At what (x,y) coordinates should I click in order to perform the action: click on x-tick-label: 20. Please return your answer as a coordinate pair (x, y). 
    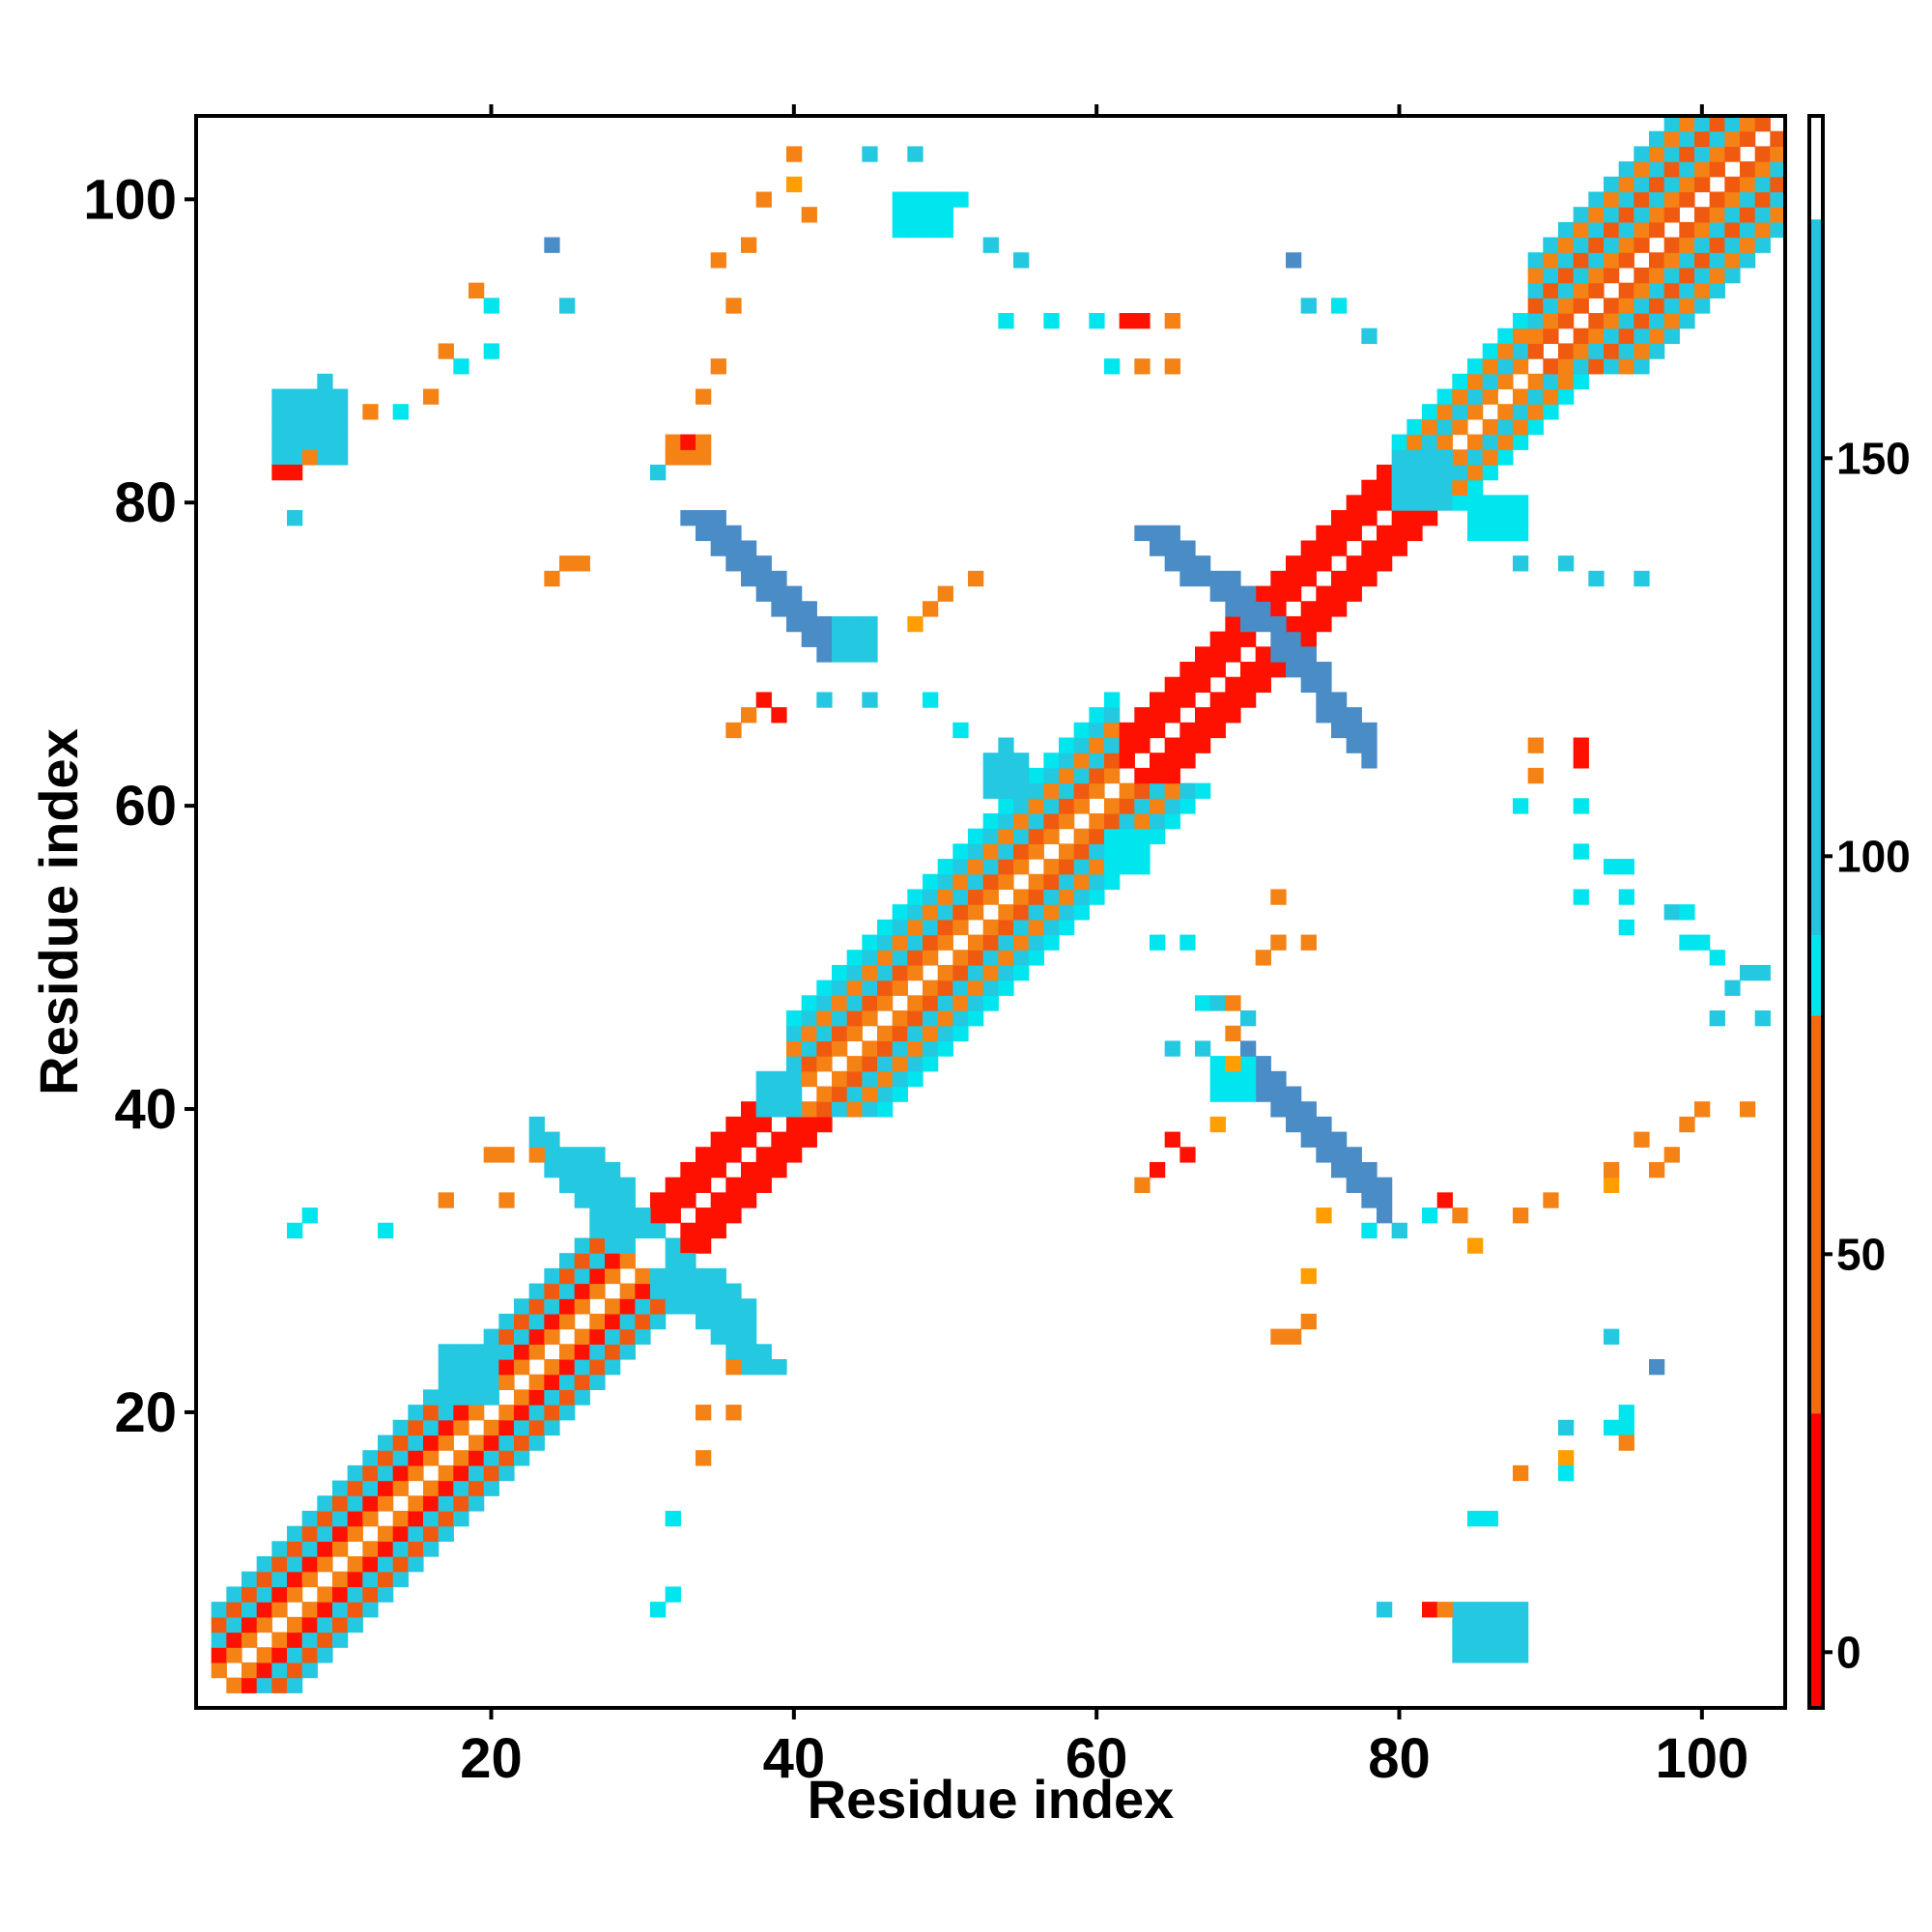
    Looking at the image, I should click on (491, 1758).